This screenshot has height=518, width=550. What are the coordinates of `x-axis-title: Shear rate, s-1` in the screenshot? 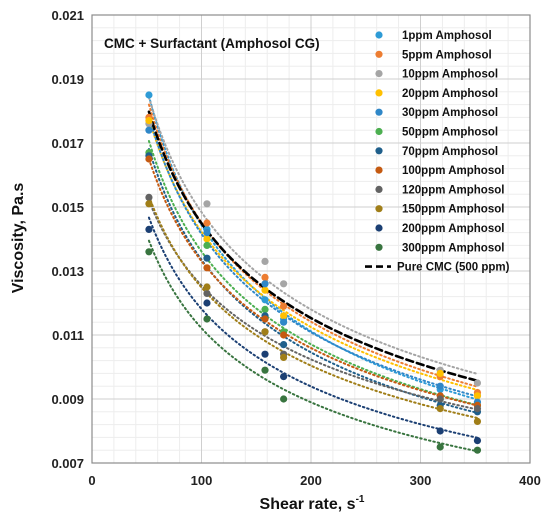 It's located at (312, 503).